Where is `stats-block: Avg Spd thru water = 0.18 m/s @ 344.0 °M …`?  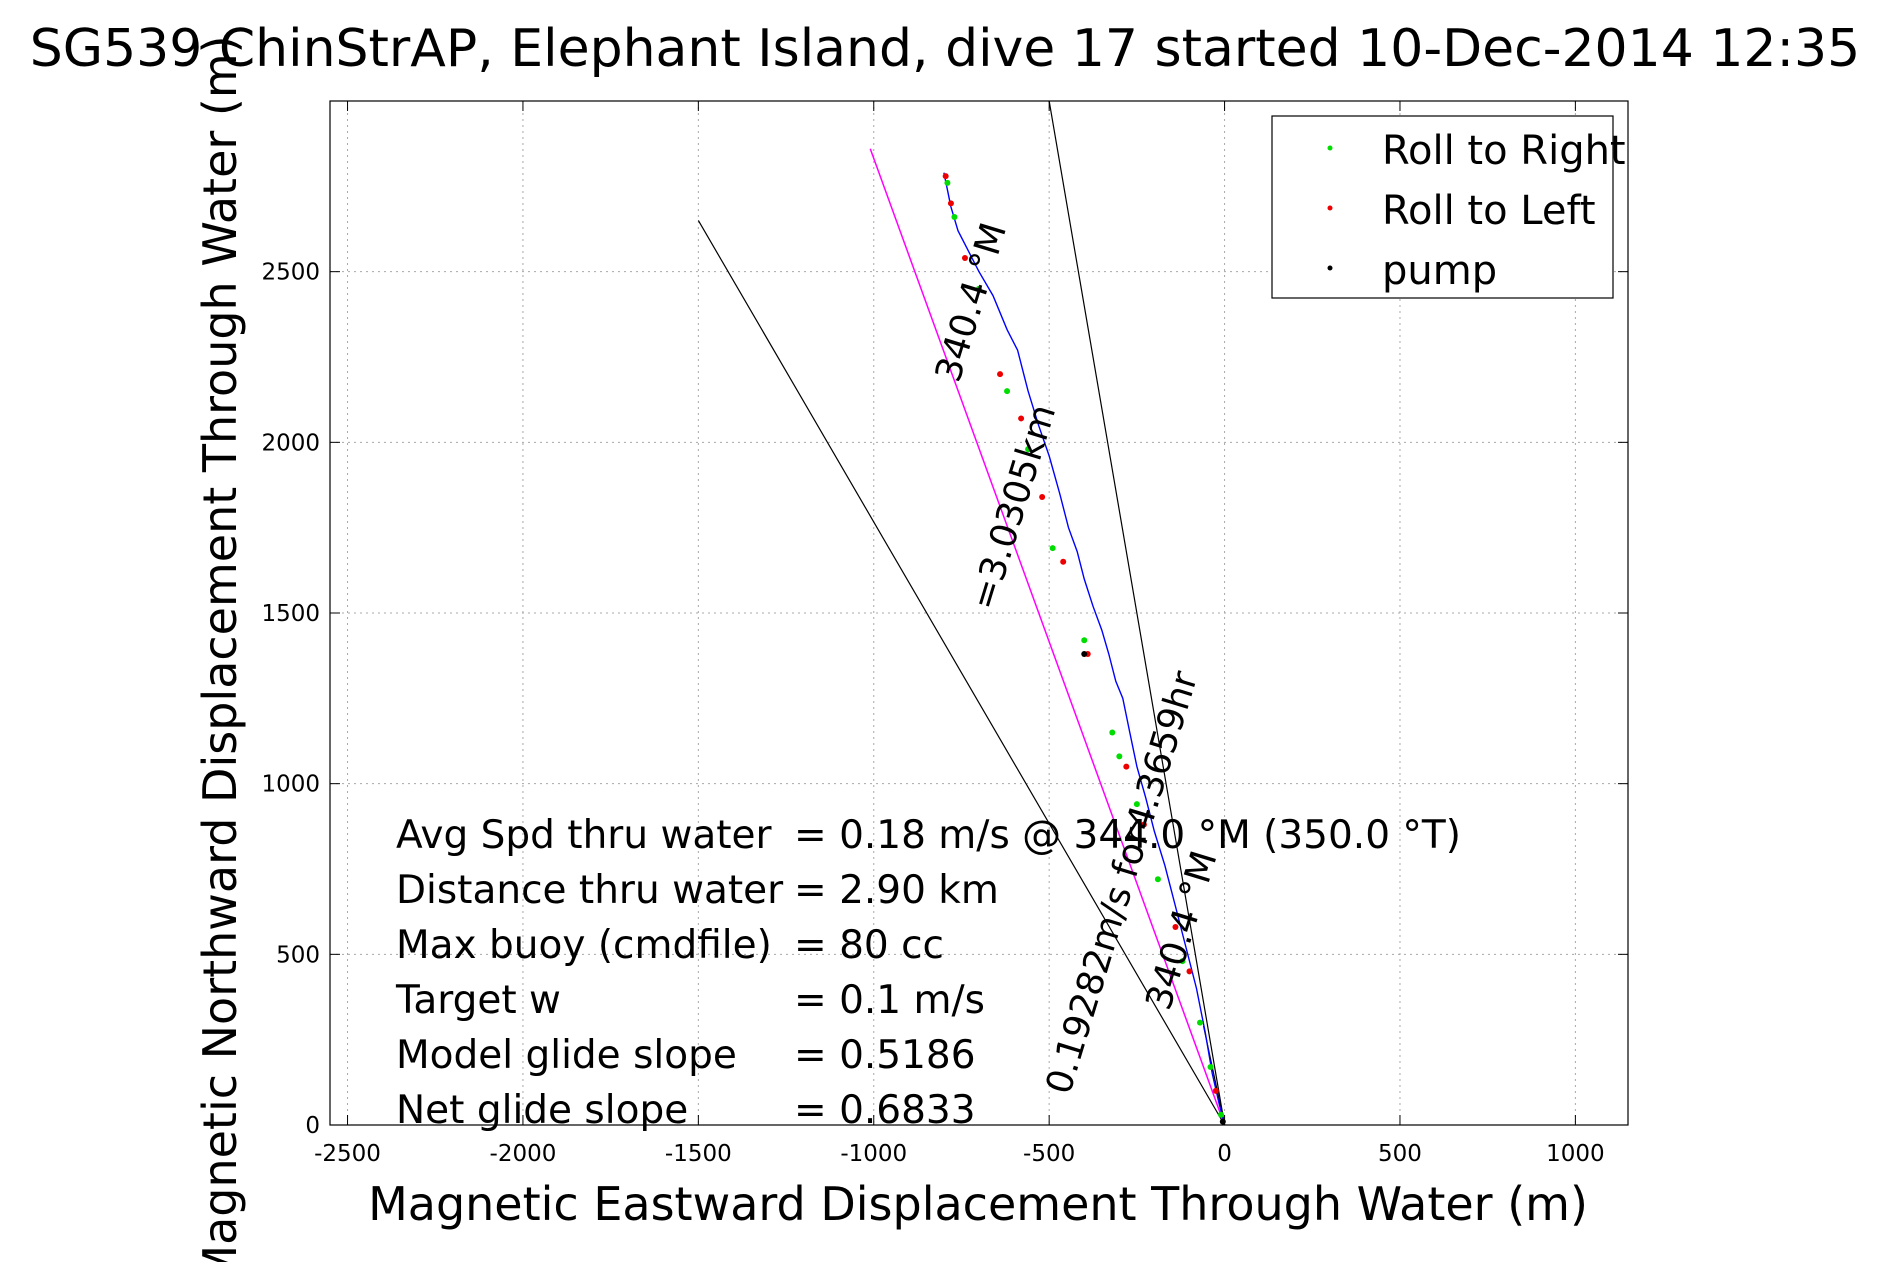 stats-block: Avg Spd thru water = 0.18 m/s @ 344.0 °M … is located at coordinates (928, 973).